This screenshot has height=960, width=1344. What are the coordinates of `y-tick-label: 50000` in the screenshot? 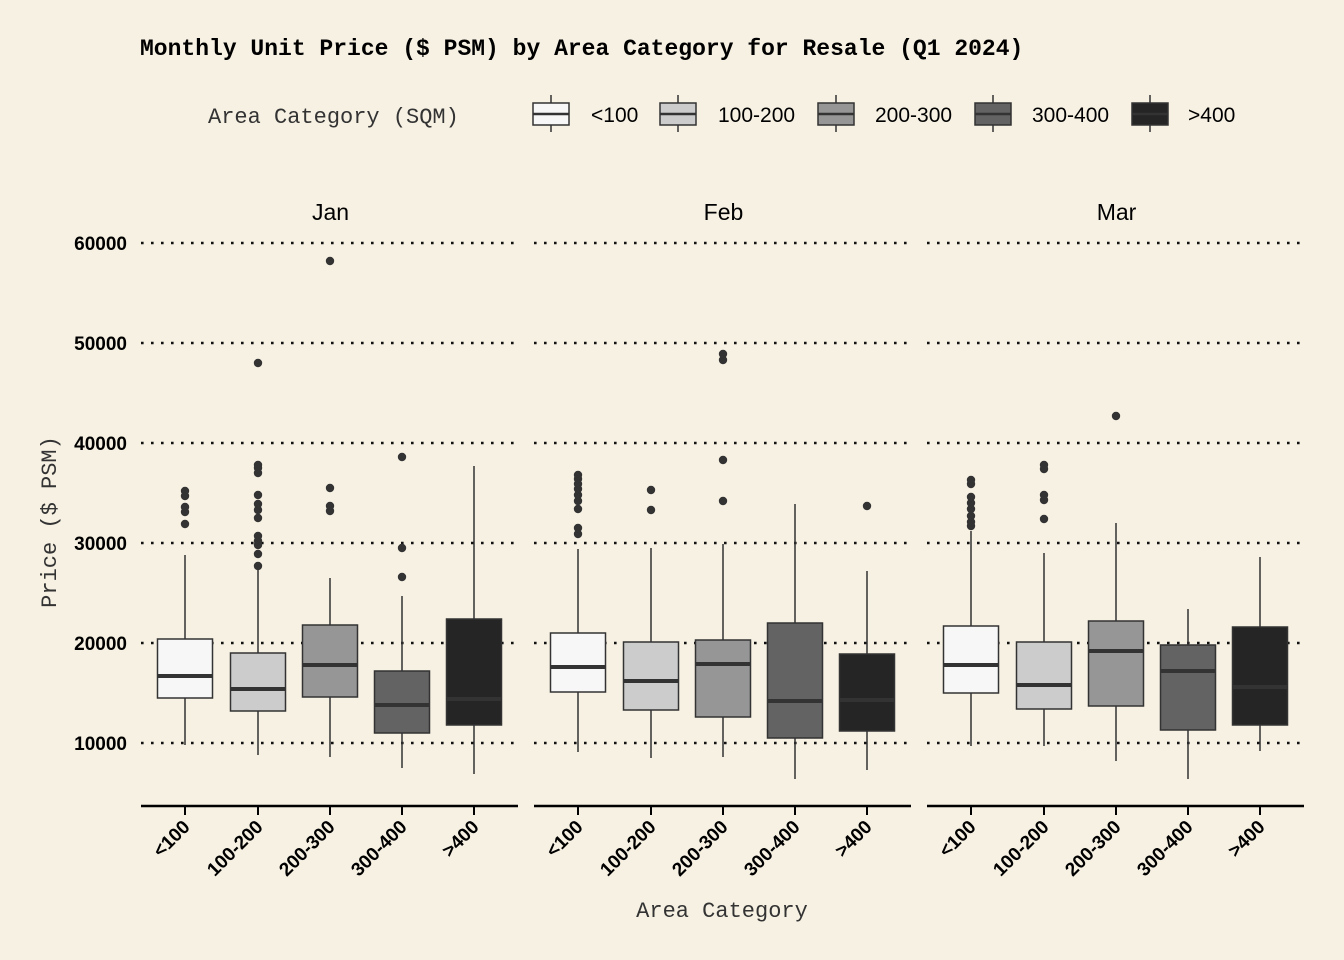 It's located at (100, 344).